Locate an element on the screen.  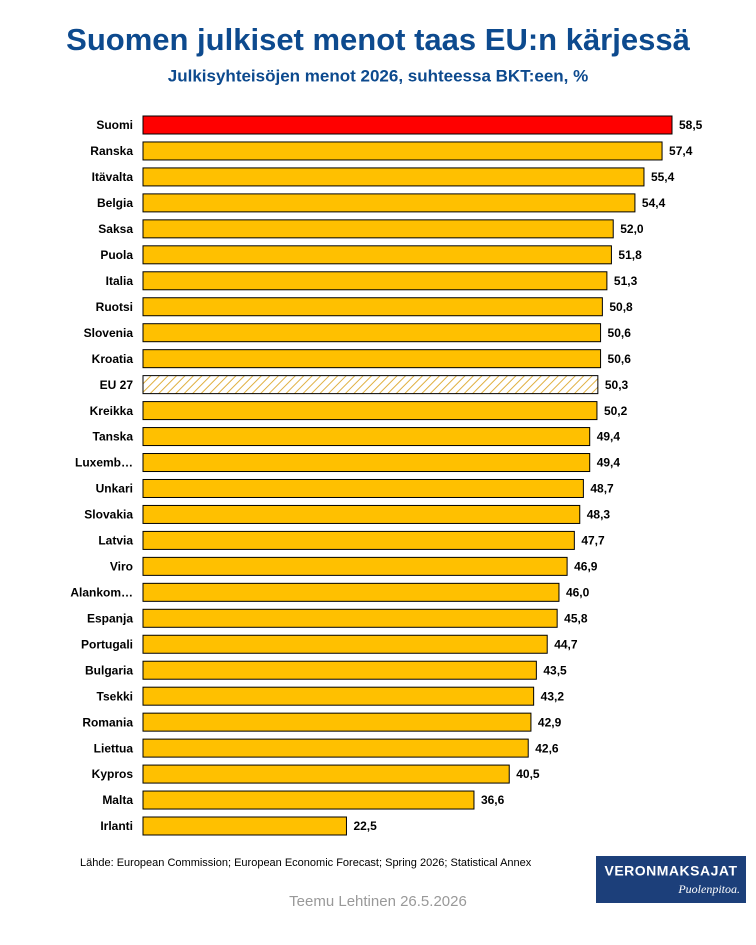
value-label: 46,0 is located at coordinates (578, 593).